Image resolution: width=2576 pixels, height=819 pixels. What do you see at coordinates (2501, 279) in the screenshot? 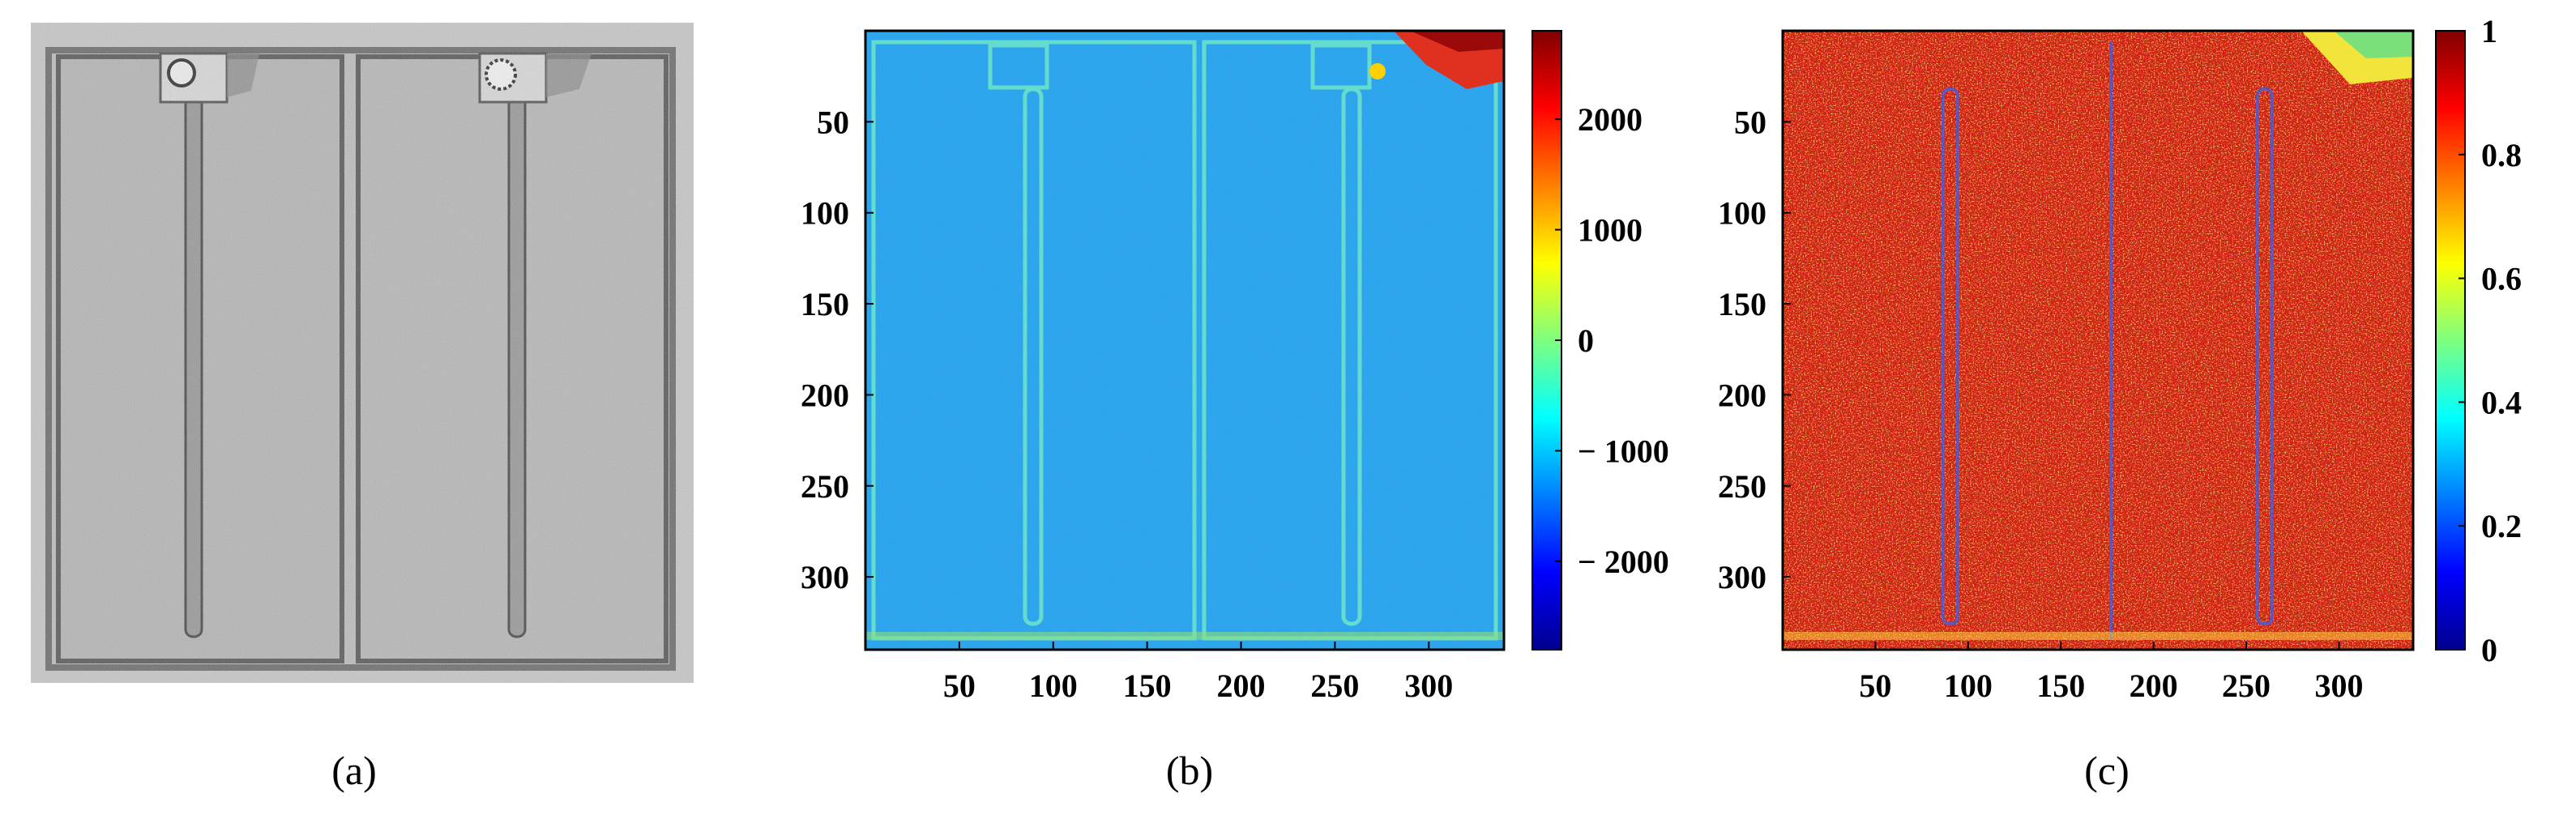
I see `colorbar-tick-label-c: 0.6` at bounding box center [2501, 279].